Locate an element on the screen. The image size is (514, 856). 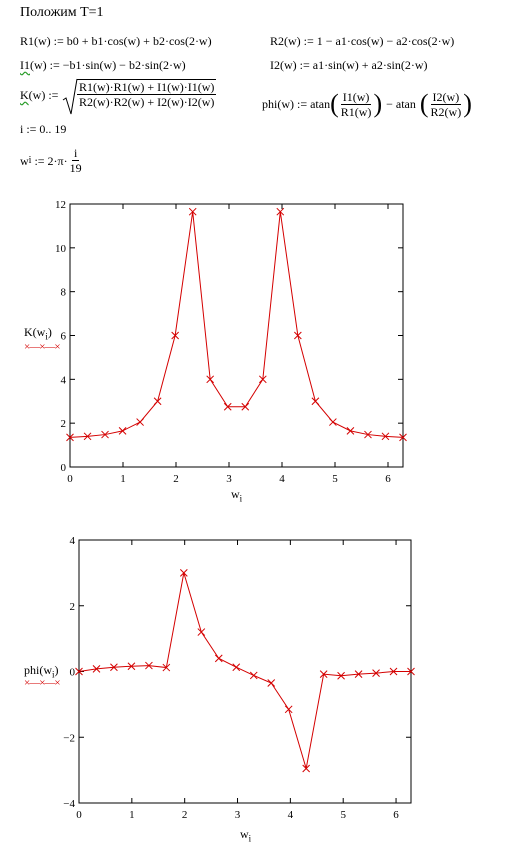
w-den: 19 is located at coordinates (75, 168).